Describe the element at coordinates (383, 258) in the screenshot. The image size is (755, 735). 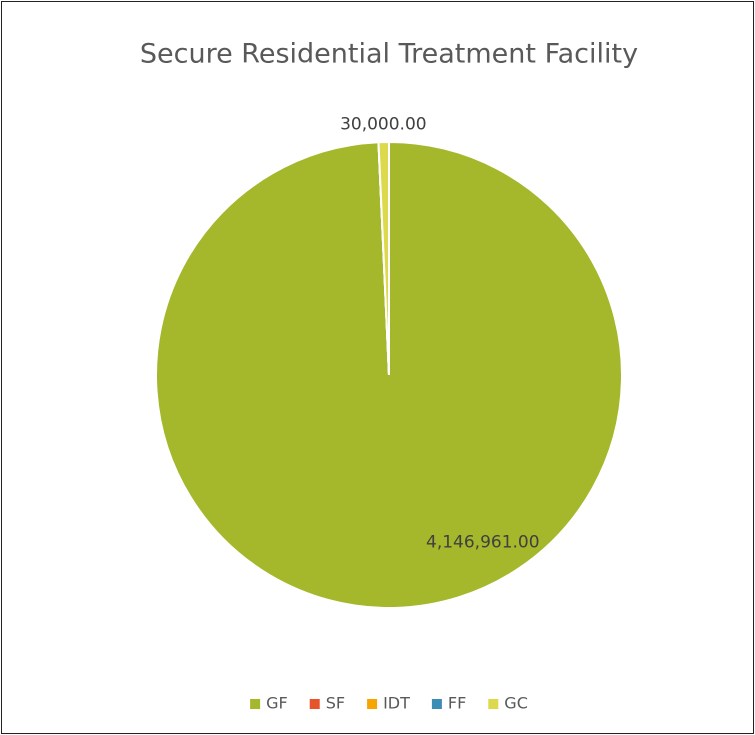
I see `pie-slice` at that location.